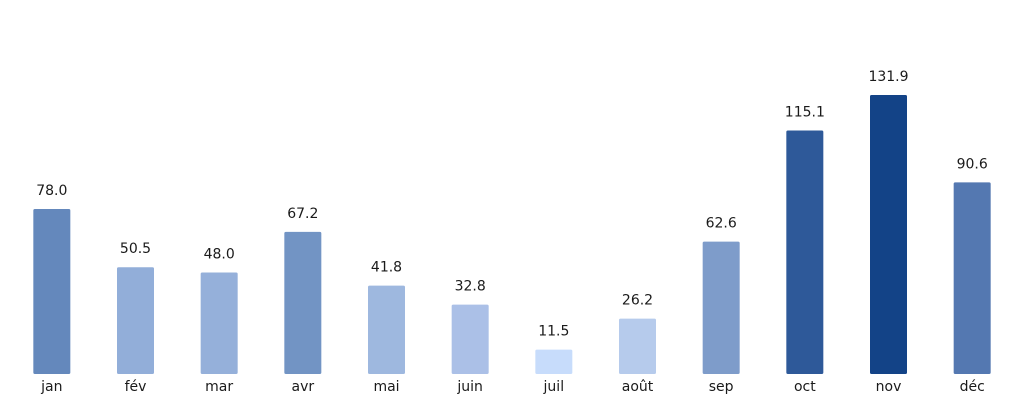 This screenshot has height=408, width=1024. Describe the element at coordinates (386, 268) in the screenshot. I see `value-label-mai: 41.8` at that location.